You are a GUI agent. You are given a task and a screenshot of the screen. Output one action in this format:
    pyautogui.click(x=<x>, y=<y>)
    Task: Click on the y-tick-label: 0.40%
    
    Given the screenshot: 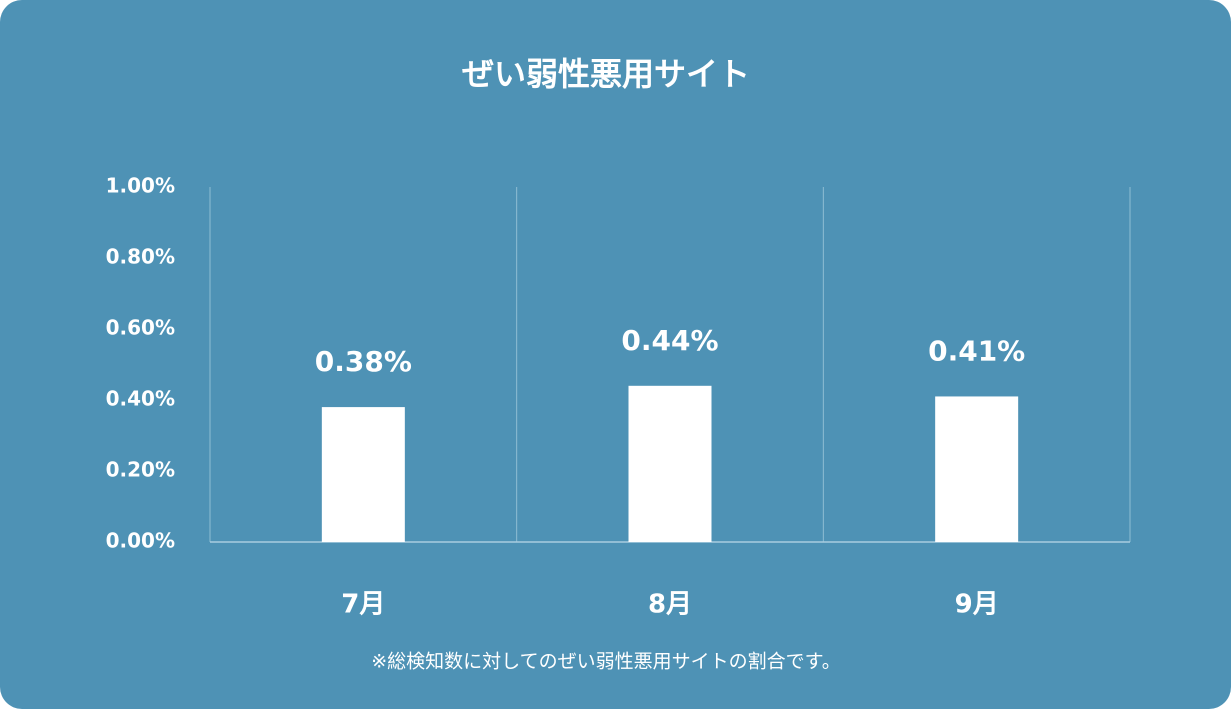 What is the action you would take?
    pyautogui.click(x=140, y=399)
    